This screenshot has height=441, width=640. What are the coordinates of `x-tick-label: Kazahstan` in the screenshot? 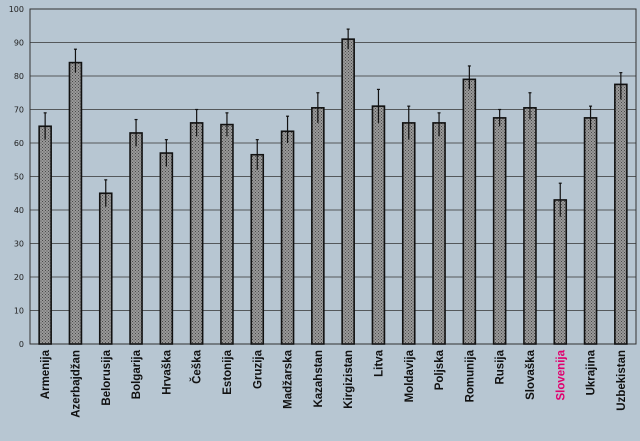 It's located at (319, 379).